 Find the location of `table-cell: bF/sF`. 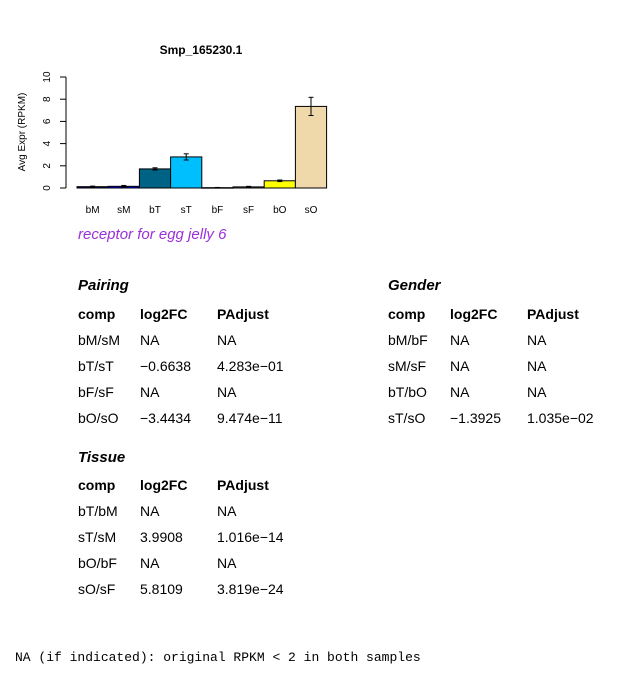

table-cell: bF/sF is located at coordinates (96, 392).